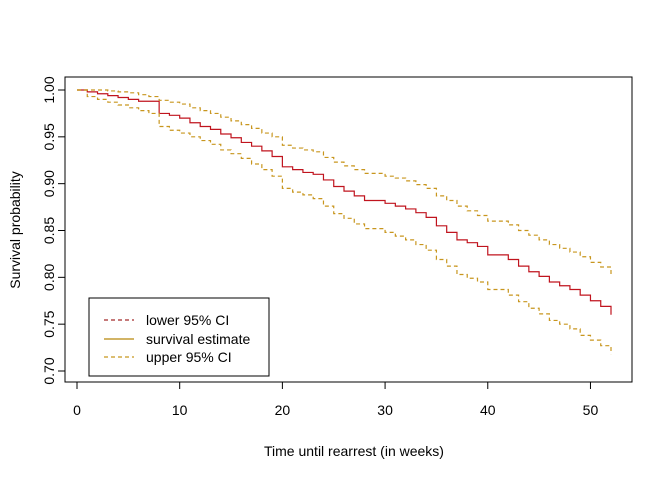  I want to click on x-tick-label: 10, so click(180, 410).